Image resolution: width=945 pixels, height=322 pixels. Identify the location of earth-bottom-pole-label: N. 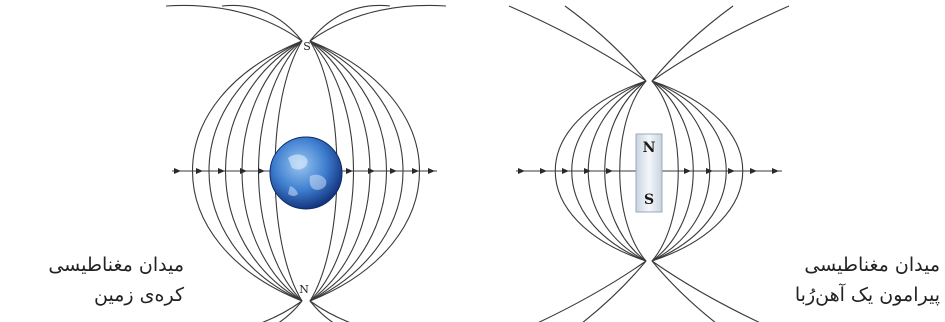
(304, 289).